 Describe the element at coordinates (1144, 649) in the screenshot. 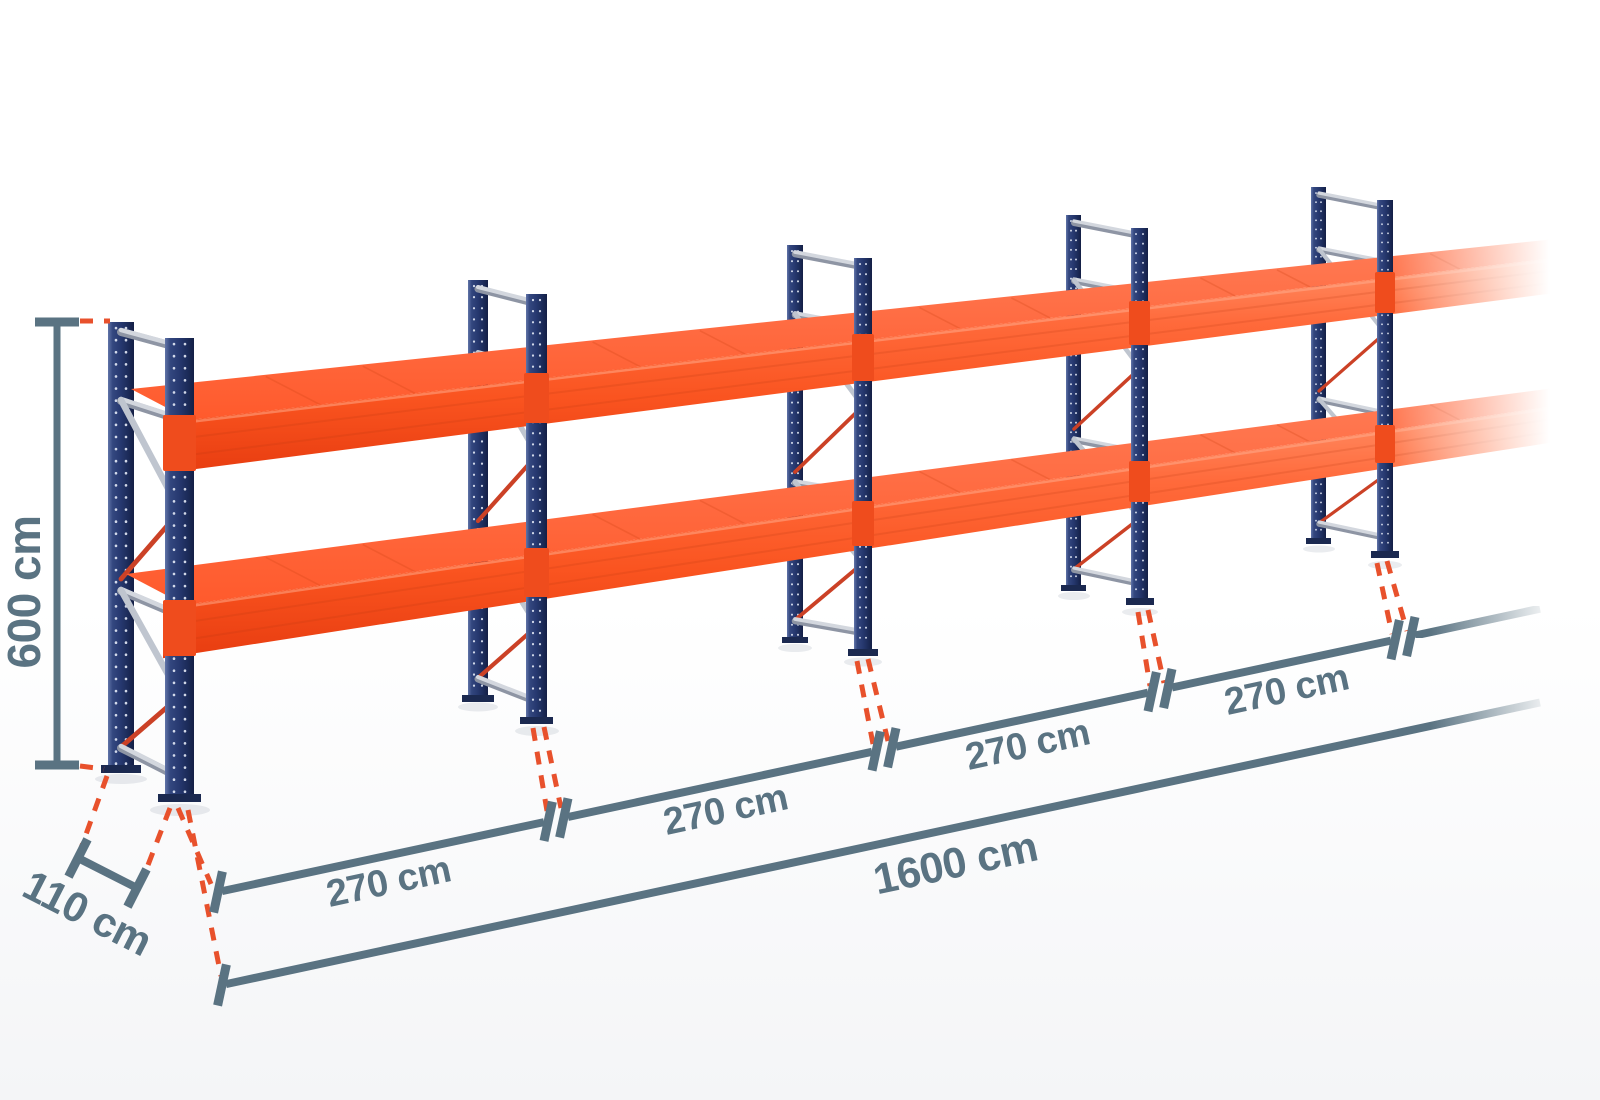

I see `connector-frame4-a` at that location.